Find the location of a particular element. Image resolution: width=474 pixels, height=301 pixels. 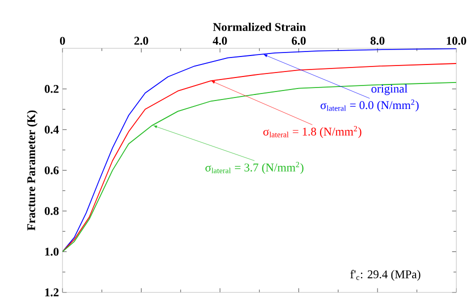

x-tick-label: 2.0 is located at coordinates (141, 40).